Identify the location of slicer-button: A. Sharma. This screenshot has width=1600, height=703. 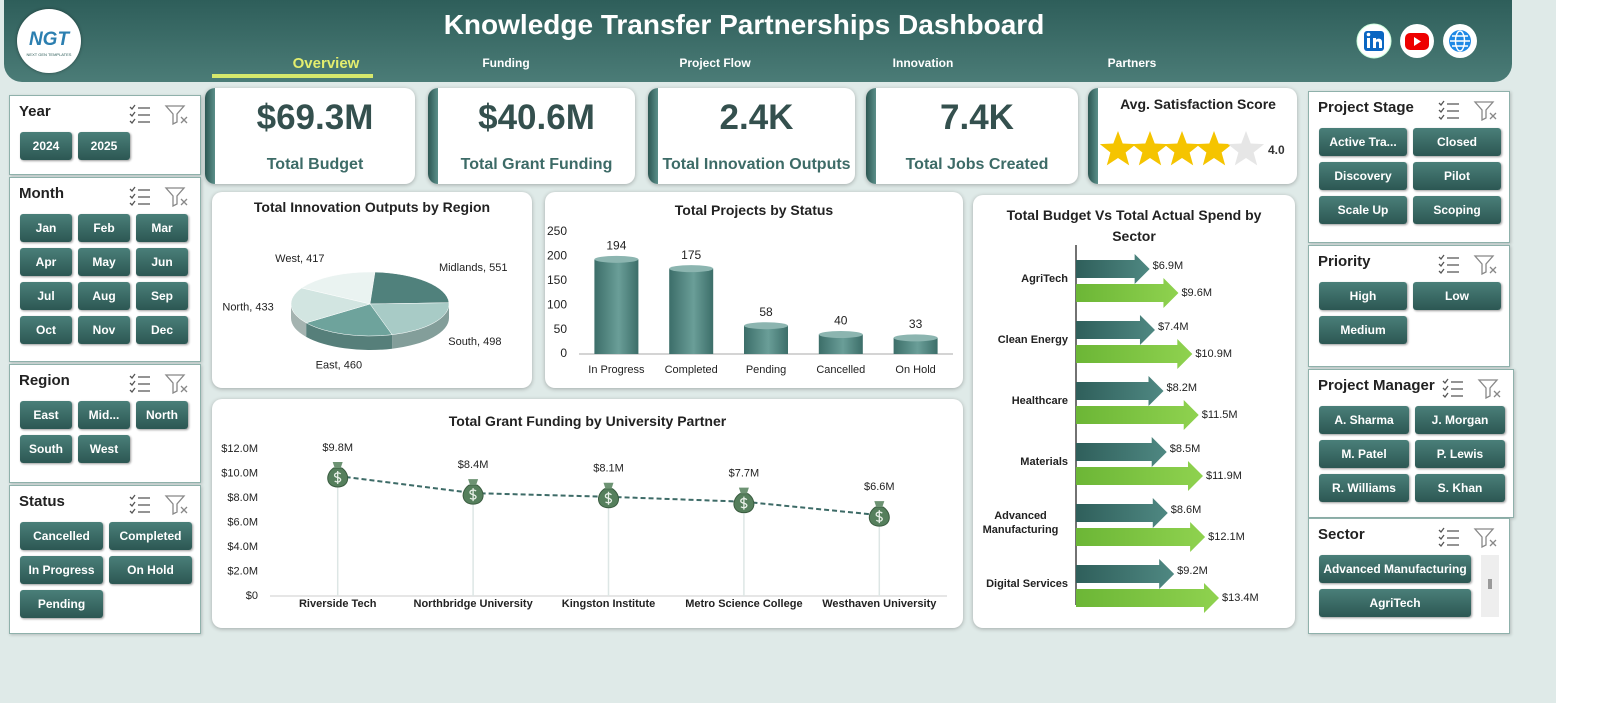
(1364, 420).